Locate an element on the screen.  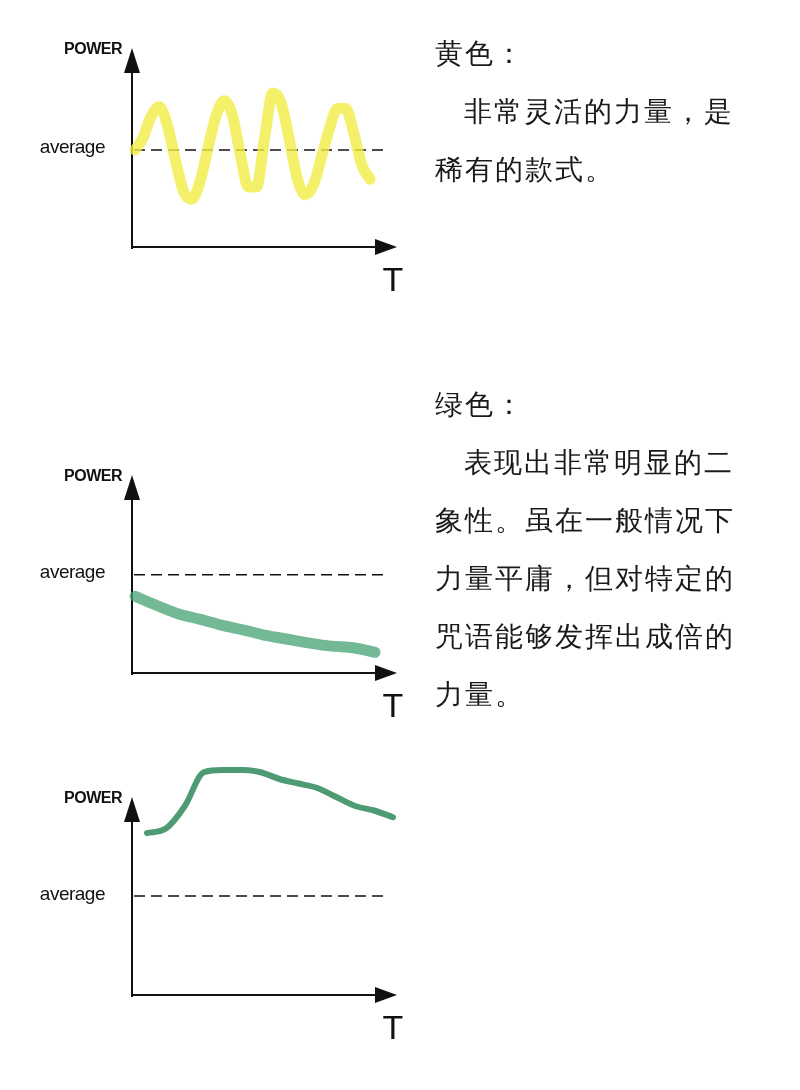
text: 黄色： is located at coordinates (480, 54).